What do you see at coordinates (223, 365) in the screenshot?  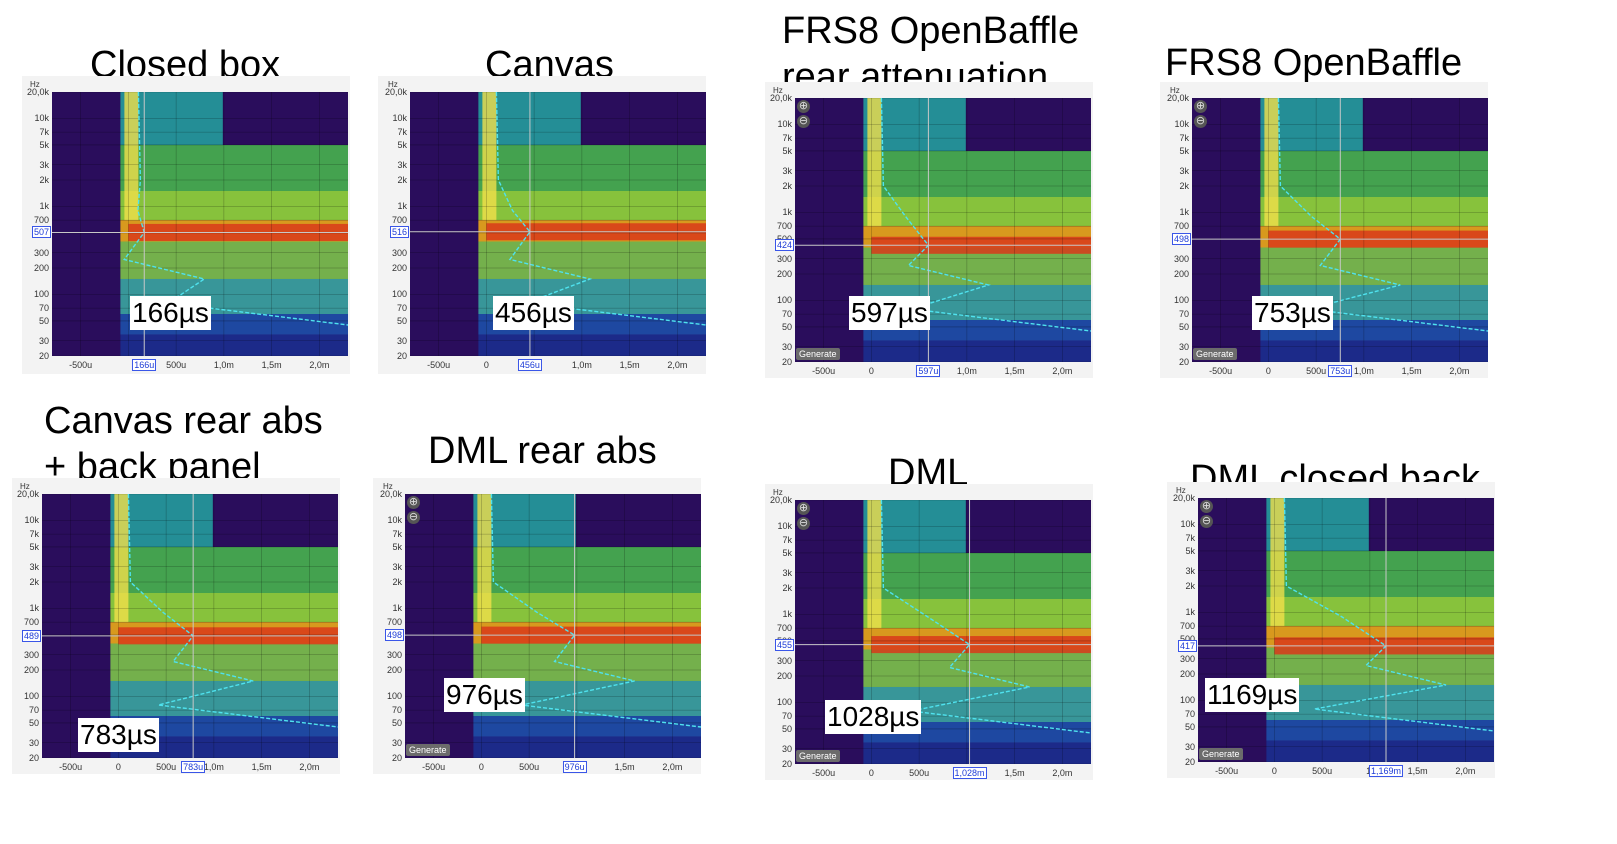 I see `x-tick-label: 1,0m` at bounding box center [223, 365].